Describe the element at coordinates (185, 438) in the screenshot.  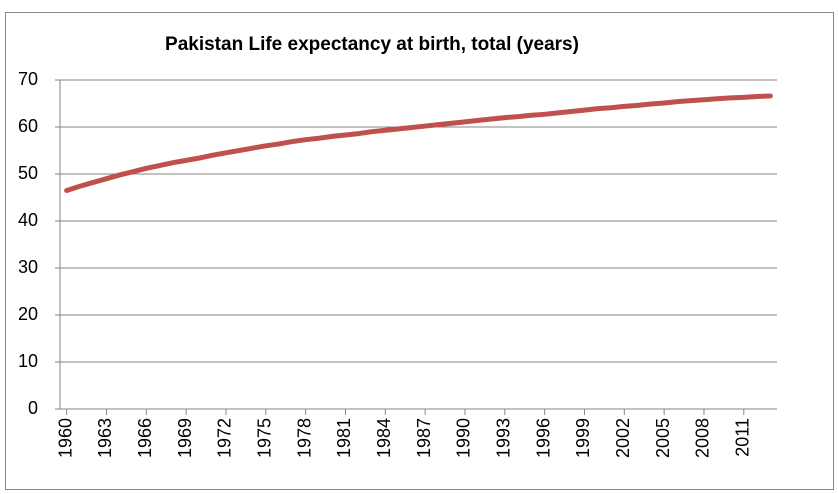
I see `x-tick-label: 1969` at that location.